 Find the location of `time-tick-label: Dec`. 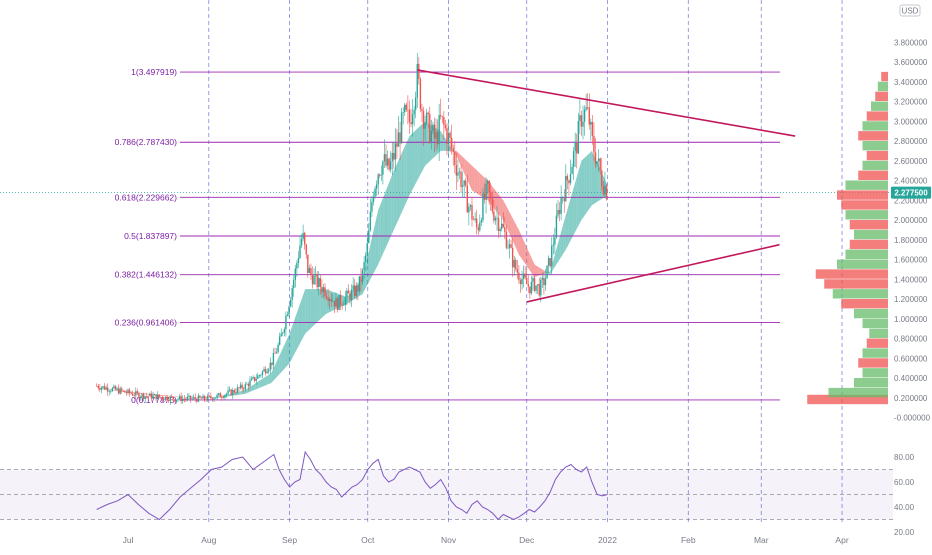

time-tick-label: Dec is located at coordinates (527, 540).